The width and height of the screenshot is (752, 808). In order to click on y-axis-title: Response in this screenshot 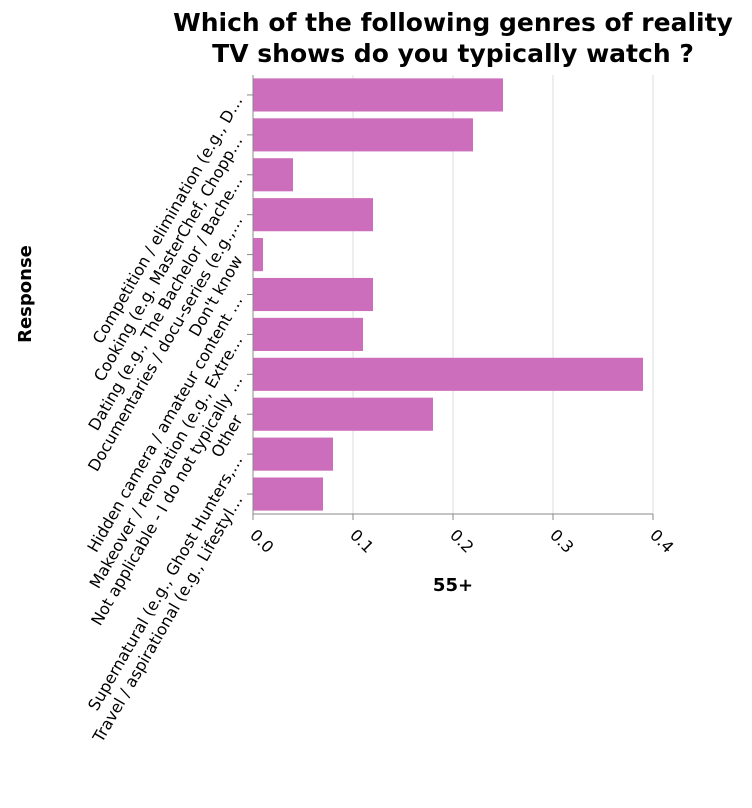, I will do `click(25, 294)`.